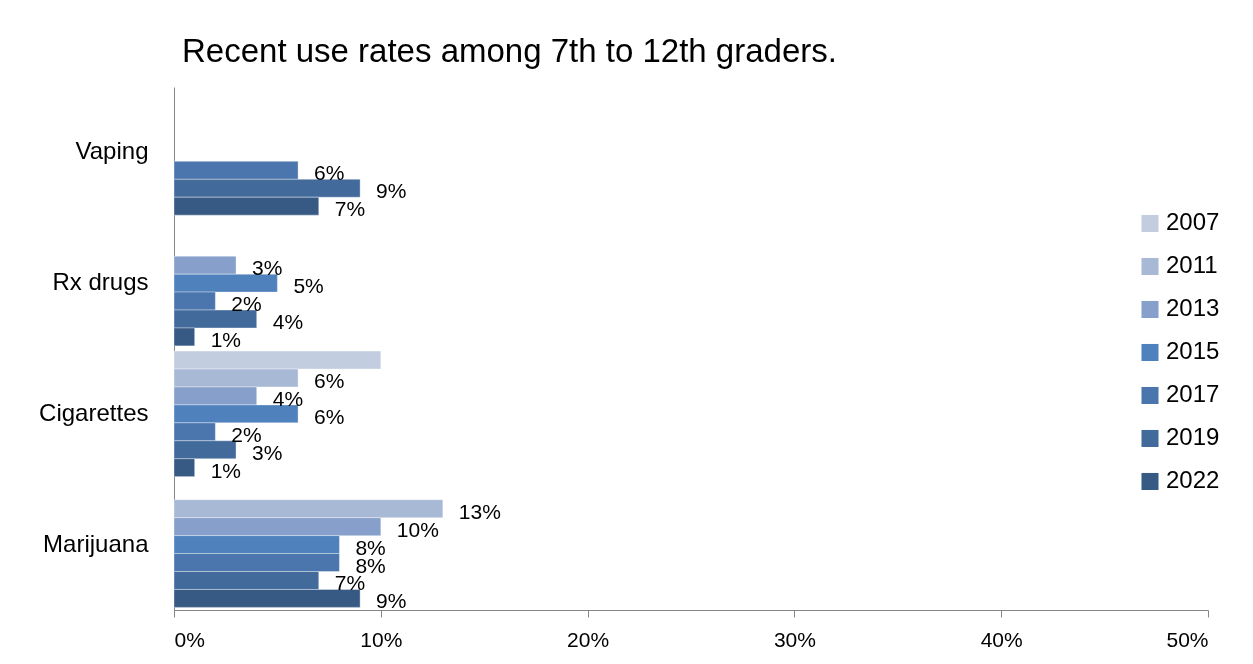  I want to click on data-label: 8%, so click(370, 547).